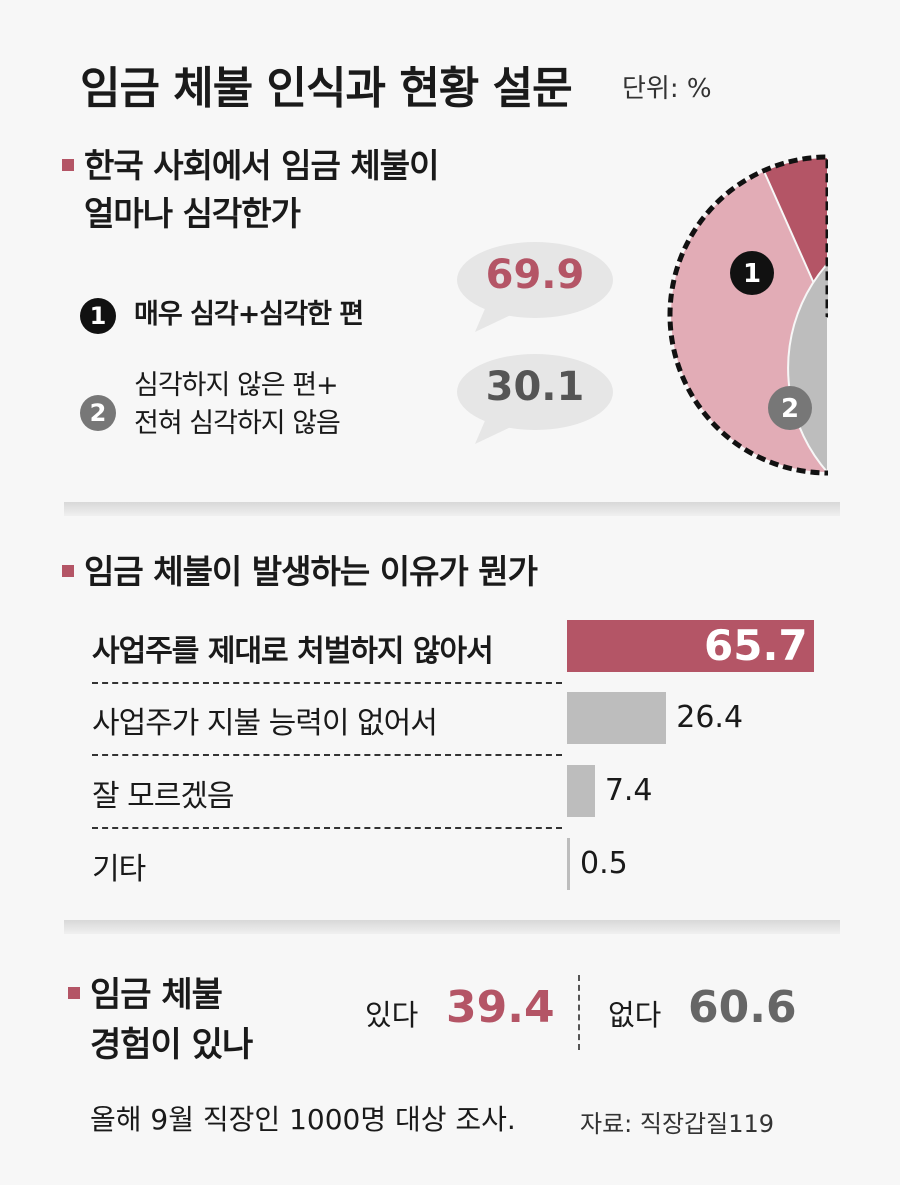  Describe the element at coordinates (293, 651) in the screenshot. I see `bar-label: 사업주를 제대로 처벌하지 않아서` at that location.